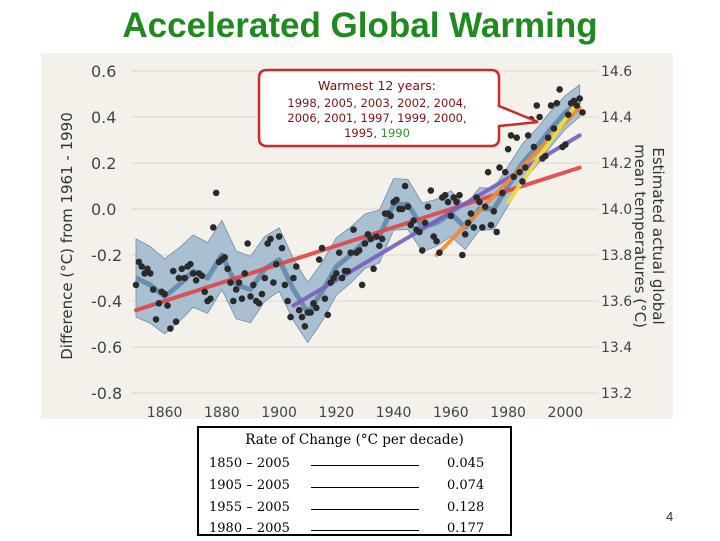 The height and width of the screenshot is (541, 720). Describe the element at coordinates (640, 236) in the screenshot. I see `y2-axis-label-line2: mean temperatures (°C)` at that location.